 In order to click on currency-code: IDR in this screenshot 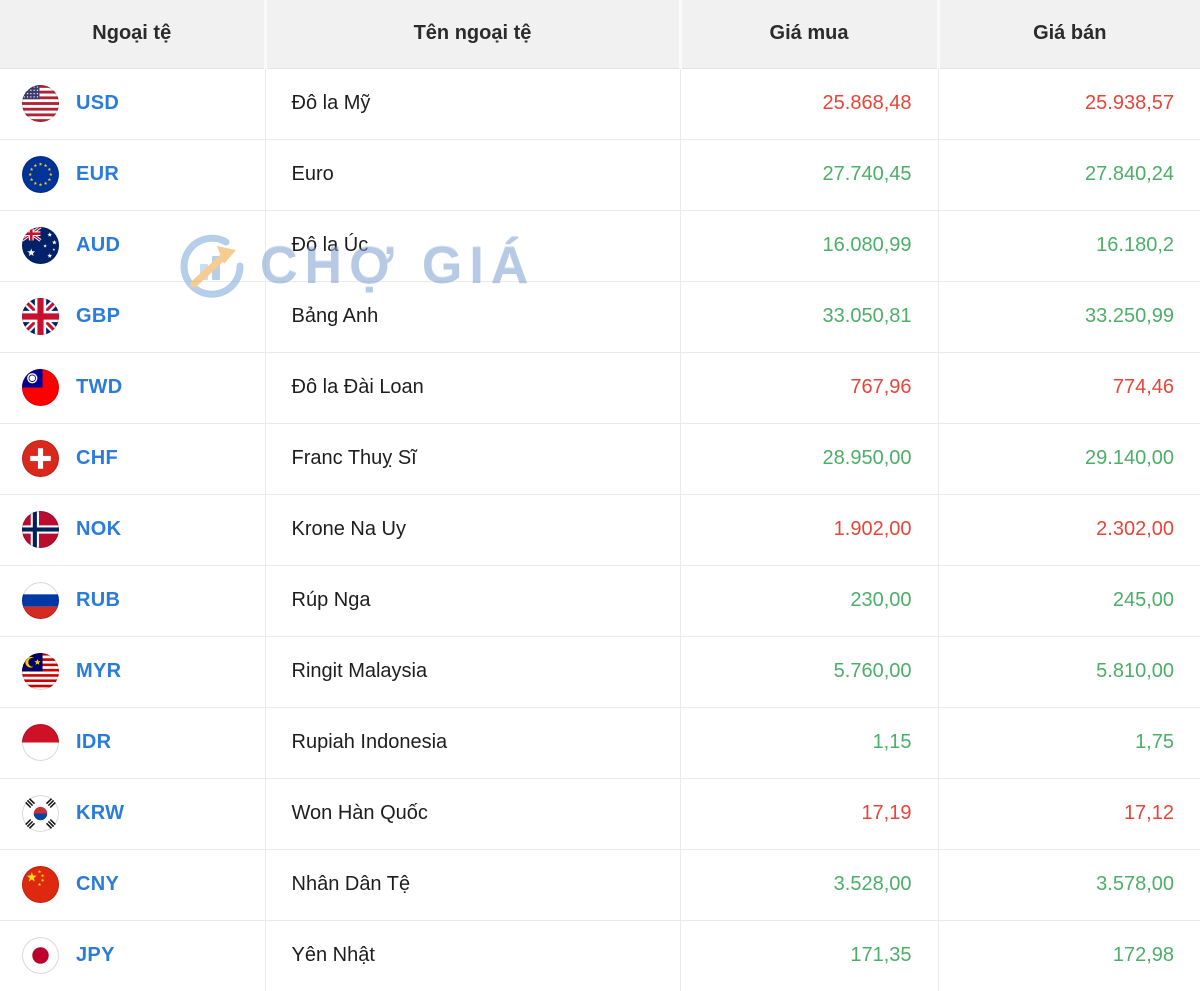, I will do `click(94, 742)`.